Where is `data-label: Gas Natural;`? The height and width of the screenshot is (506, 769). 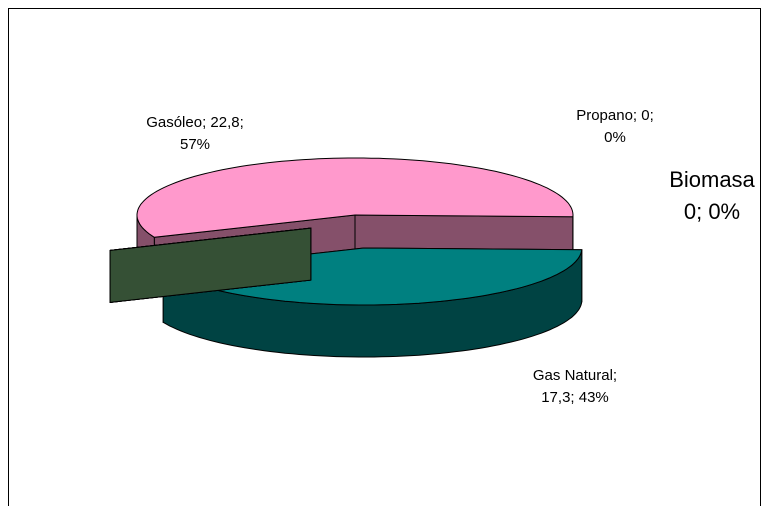
data-label: Gas Natural; is located at coordinates (575, 375).